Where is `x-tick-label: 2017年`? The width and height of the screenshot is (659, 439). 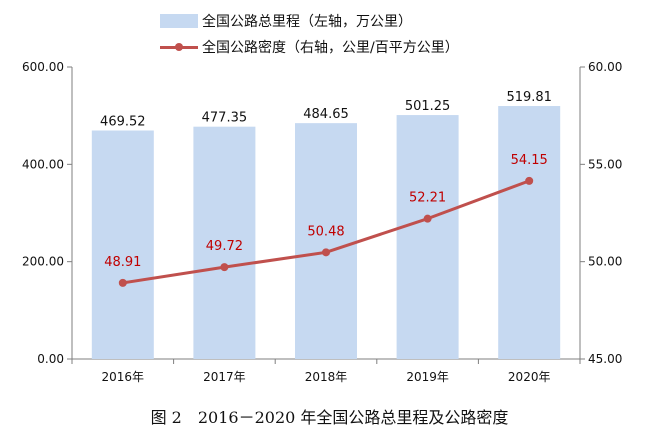 x-tick-label: 2017年 is located at coordinates (224, 377).